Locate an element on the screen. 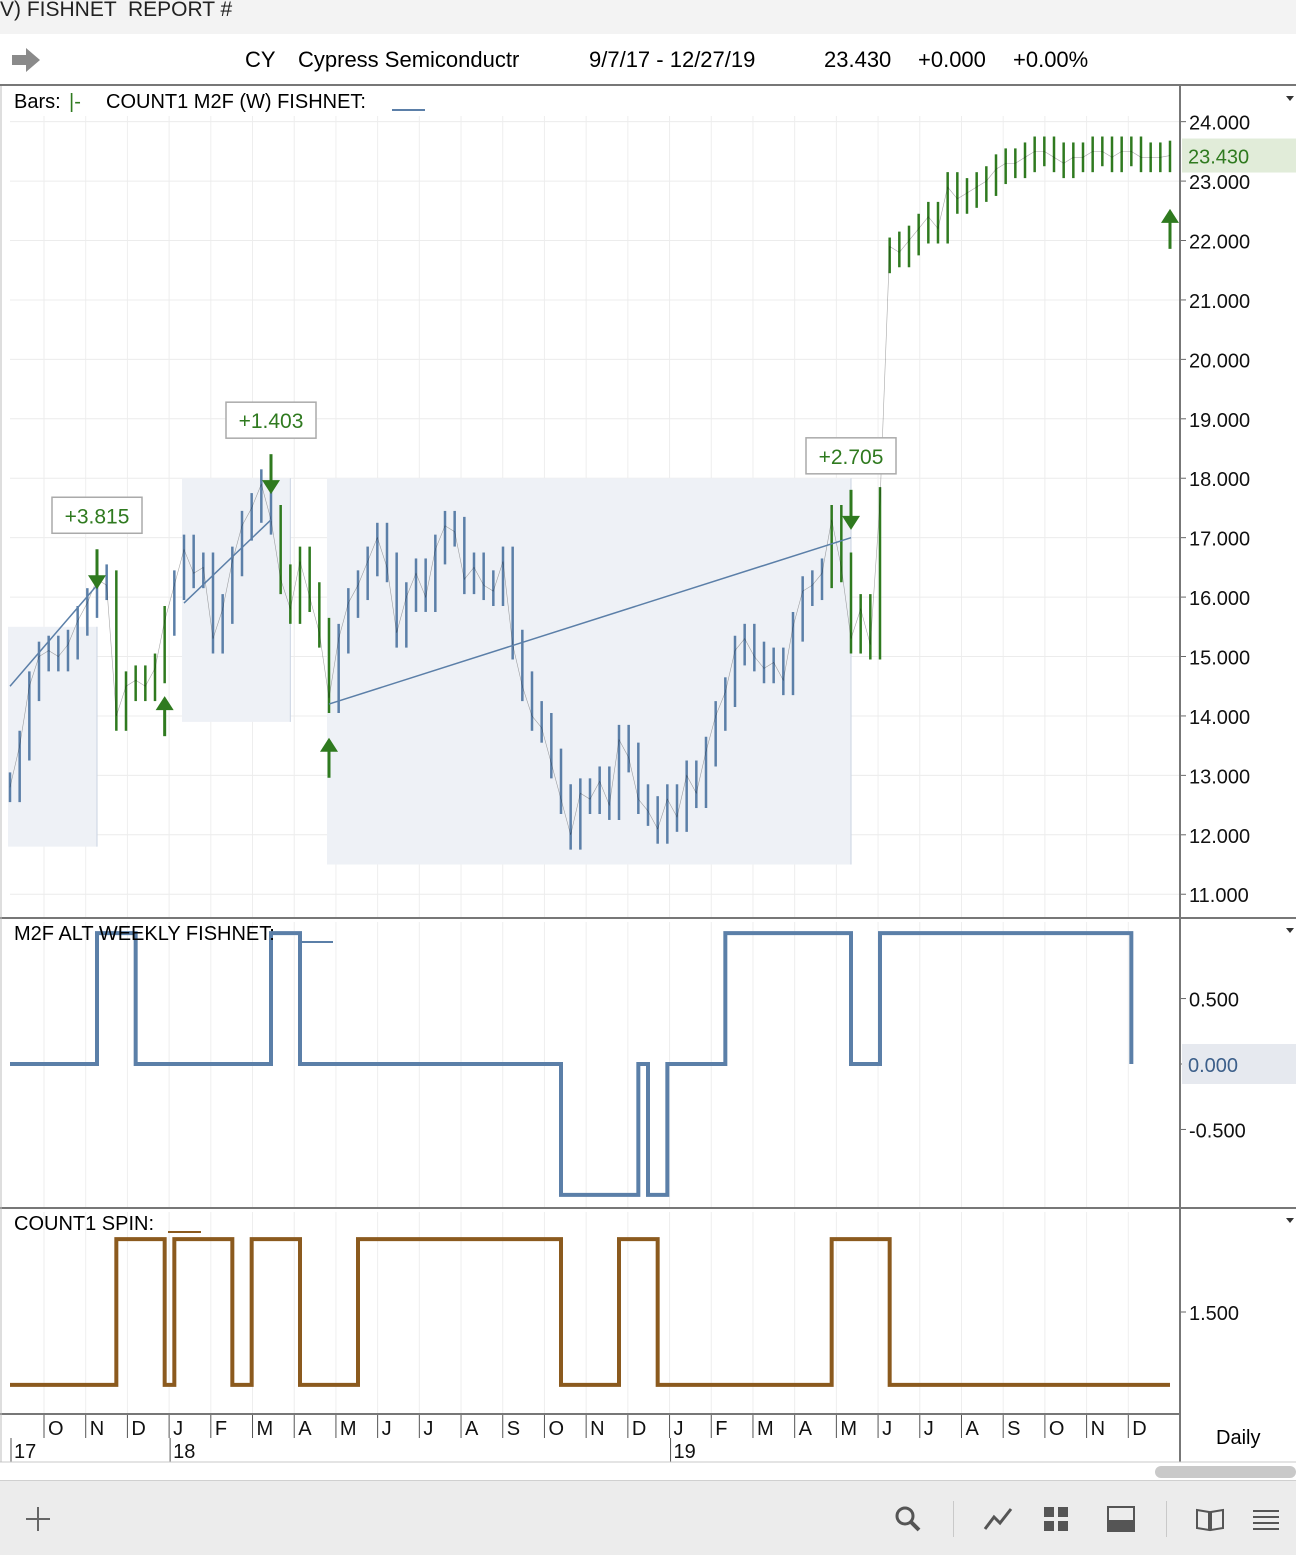 The height and width of the screenshot is (1555, 1296). toolbar-separator is located at coordinates (1166, 1519).